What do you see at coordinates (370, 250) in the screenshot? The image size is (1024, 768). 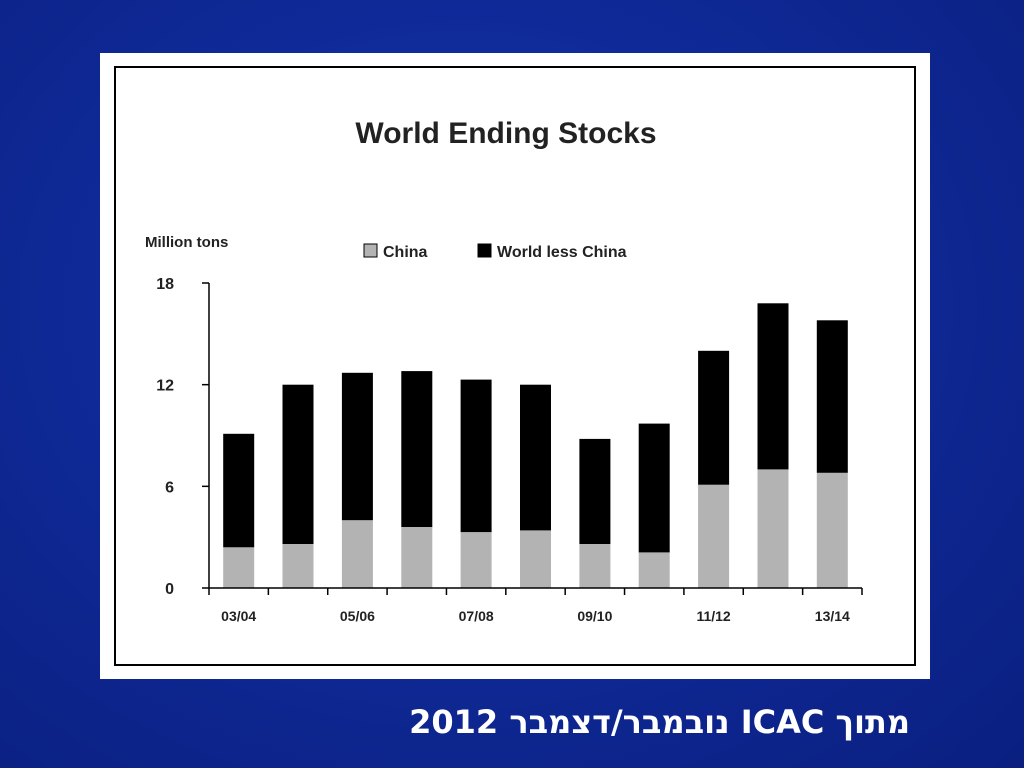 I see `legend-swatch-china` at bounding box center [370, 250].